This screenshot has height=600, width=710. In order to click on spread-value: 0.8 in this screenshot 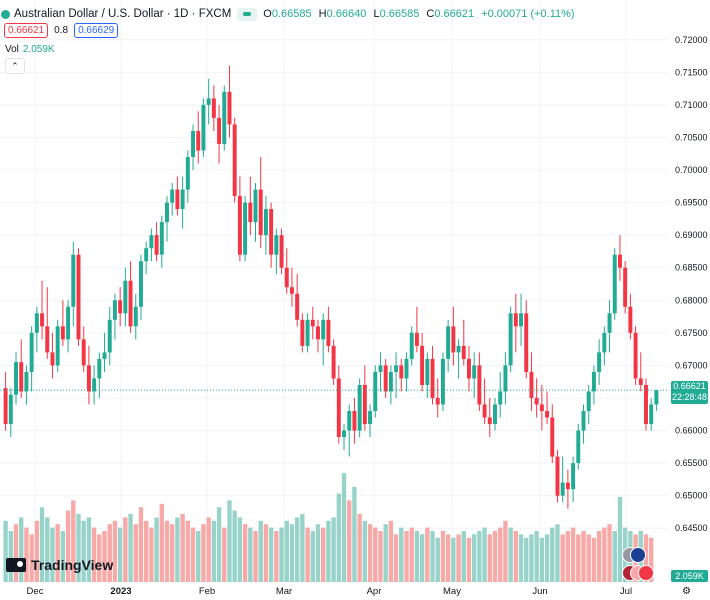, I will do `click(61, 30)`.